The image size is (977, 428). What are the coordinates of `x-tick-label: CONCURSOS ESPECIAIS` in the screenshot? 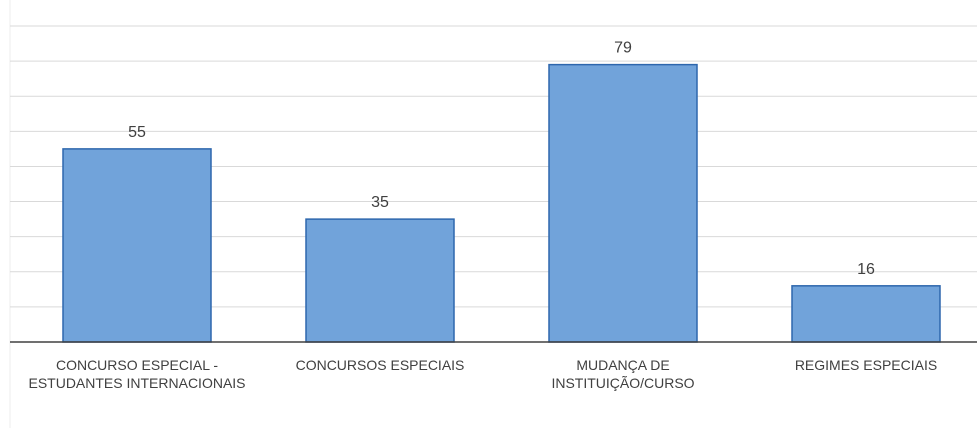 It's located at (380, 365).